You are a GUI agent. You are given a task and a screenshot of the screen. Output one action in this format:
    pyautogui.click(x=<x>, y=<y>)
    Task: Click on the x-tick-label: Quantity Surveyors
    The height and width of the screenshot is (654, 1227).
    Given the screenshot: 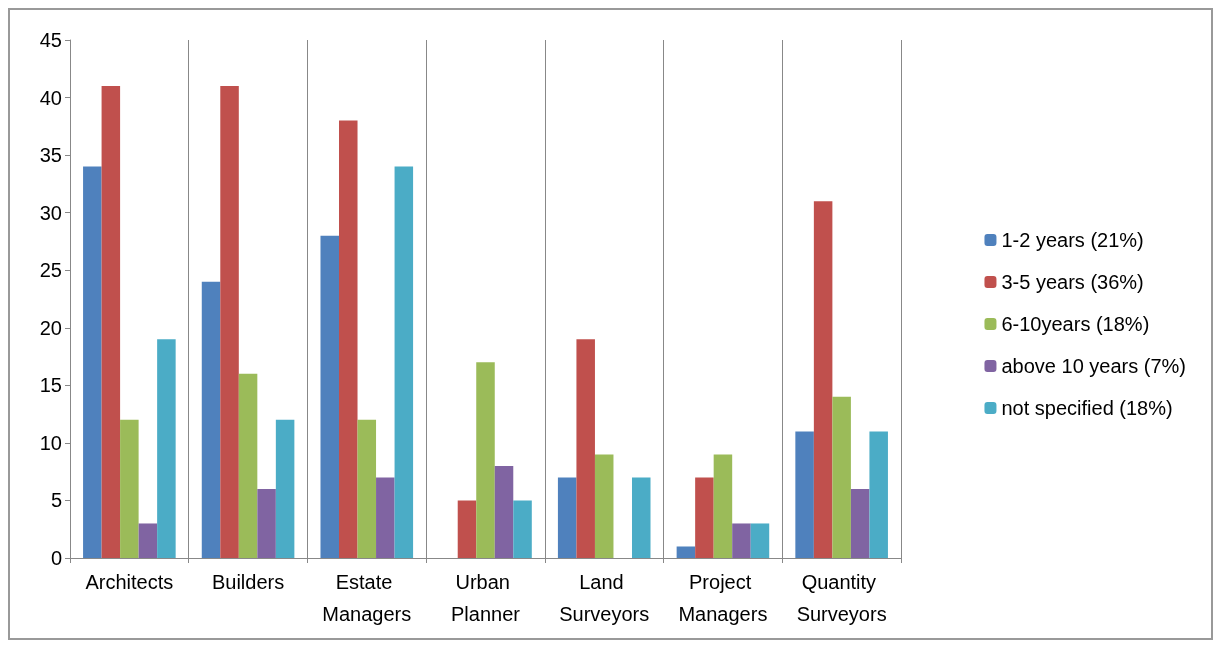 What is the action you would take?
    pyautogui.click(x=841, y=598)
    